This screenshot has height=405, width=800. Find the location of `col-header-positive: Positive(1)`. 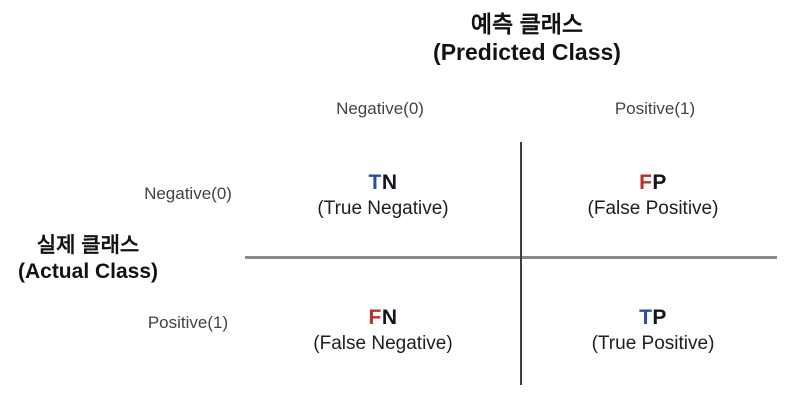

col-header-positive: Positive(1) is located at coordinates (655, 108).